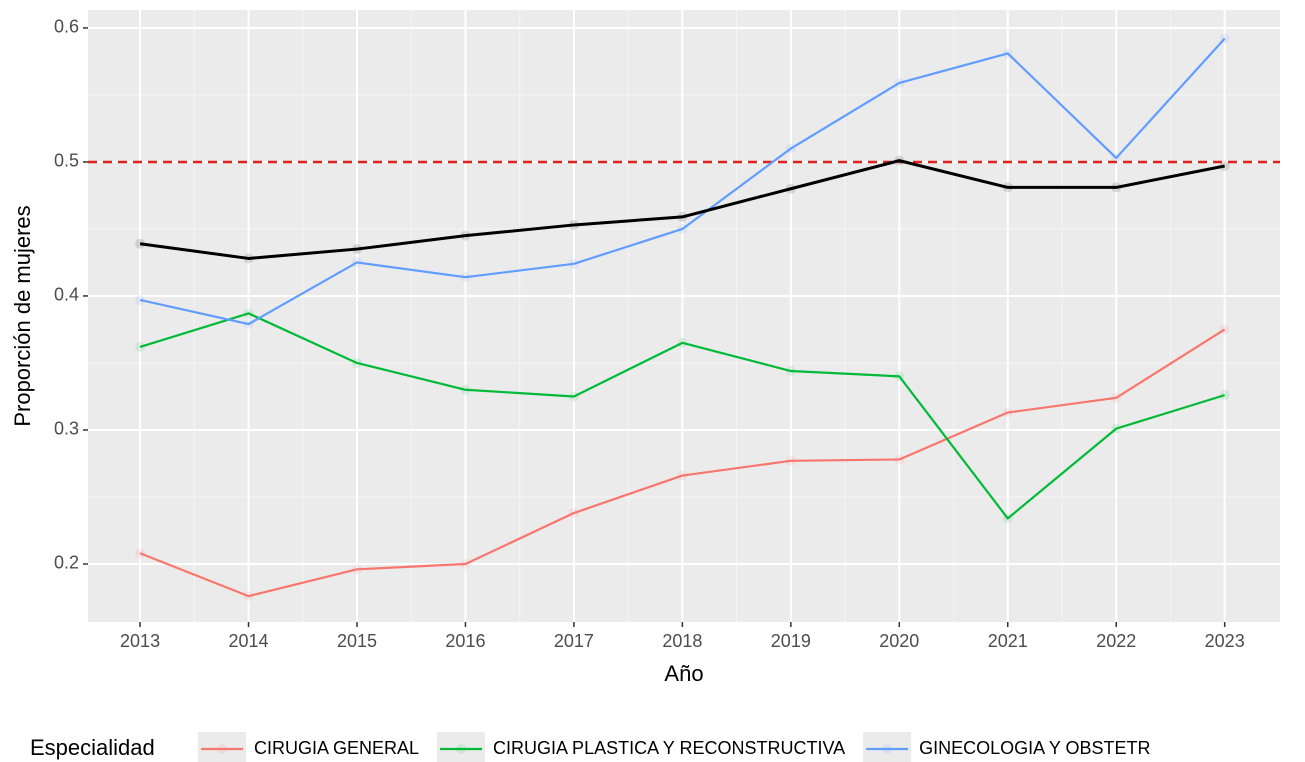 The height and width of the screenshot is (762, 1305). Describe the element at coordinates (1116, 641) in the screenshot. I see `x-tick-label: 2022` at that location.